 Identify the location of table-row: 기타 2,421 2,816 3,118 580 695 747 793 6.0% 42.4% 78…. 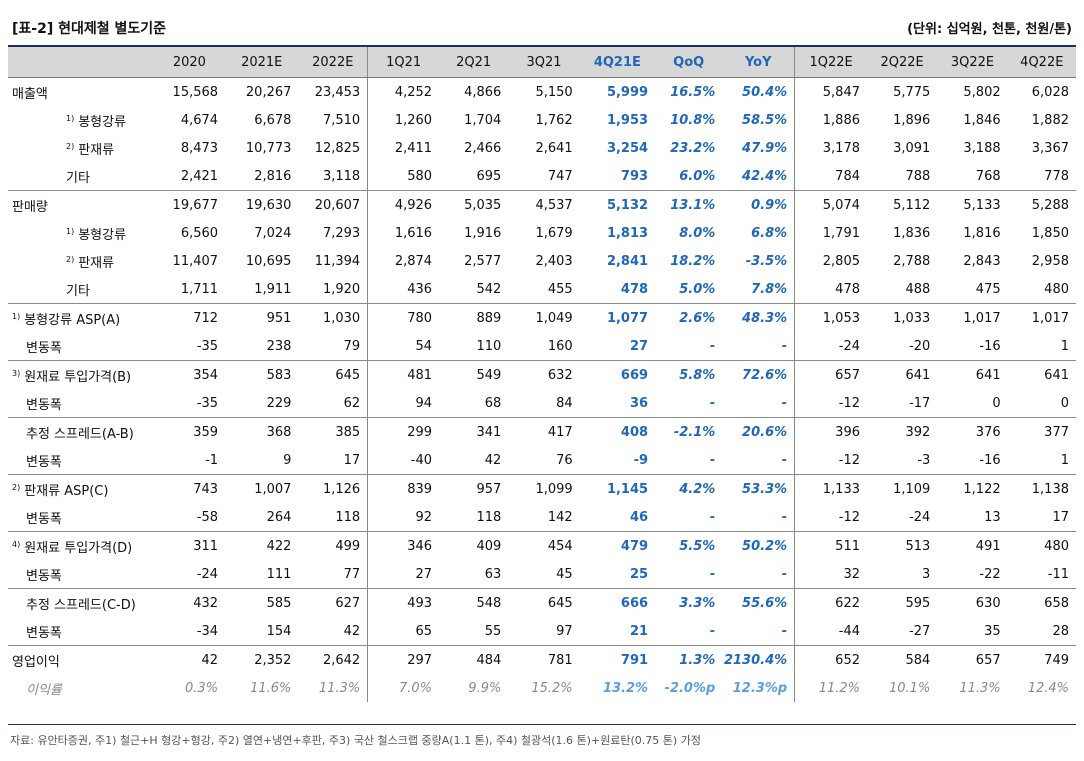
(542, 176).